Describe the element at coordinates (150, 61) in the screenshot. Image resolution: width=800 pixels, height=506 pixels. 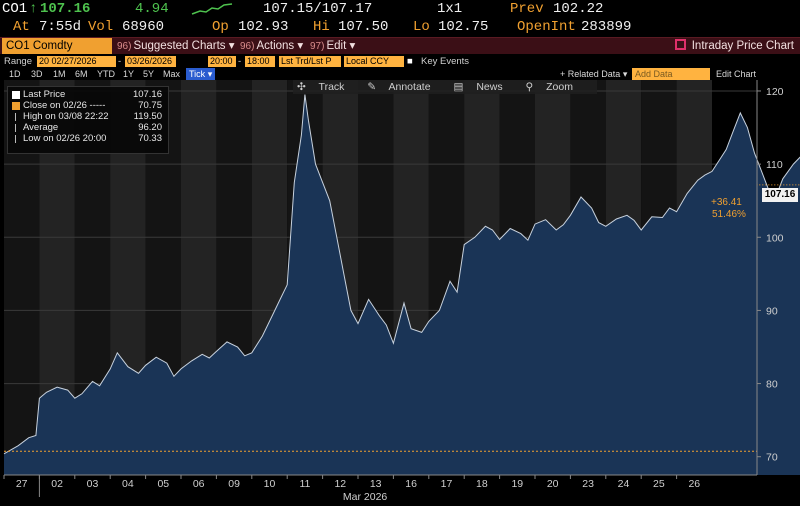
I see `range-to-field: 03/26/2026` at that location.